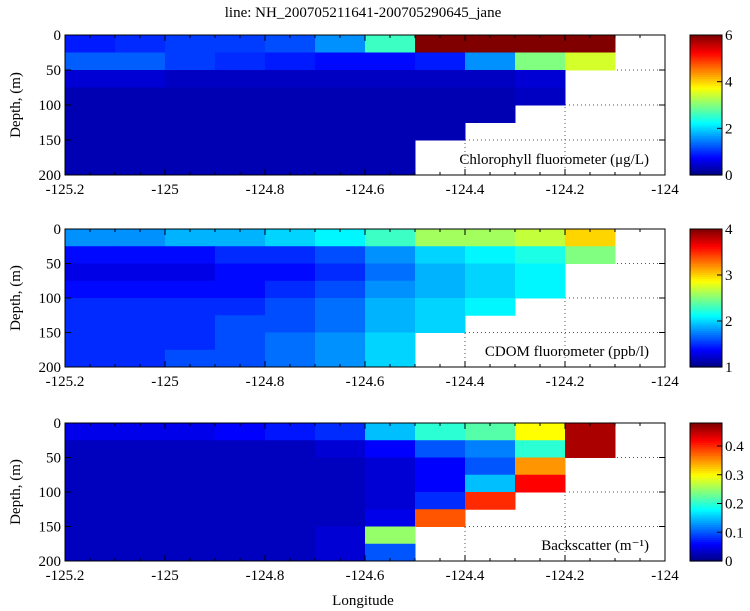 This screenshot has height=611, width=750. I want to click on colorbar-tick-label: 0, so click(729, 562).